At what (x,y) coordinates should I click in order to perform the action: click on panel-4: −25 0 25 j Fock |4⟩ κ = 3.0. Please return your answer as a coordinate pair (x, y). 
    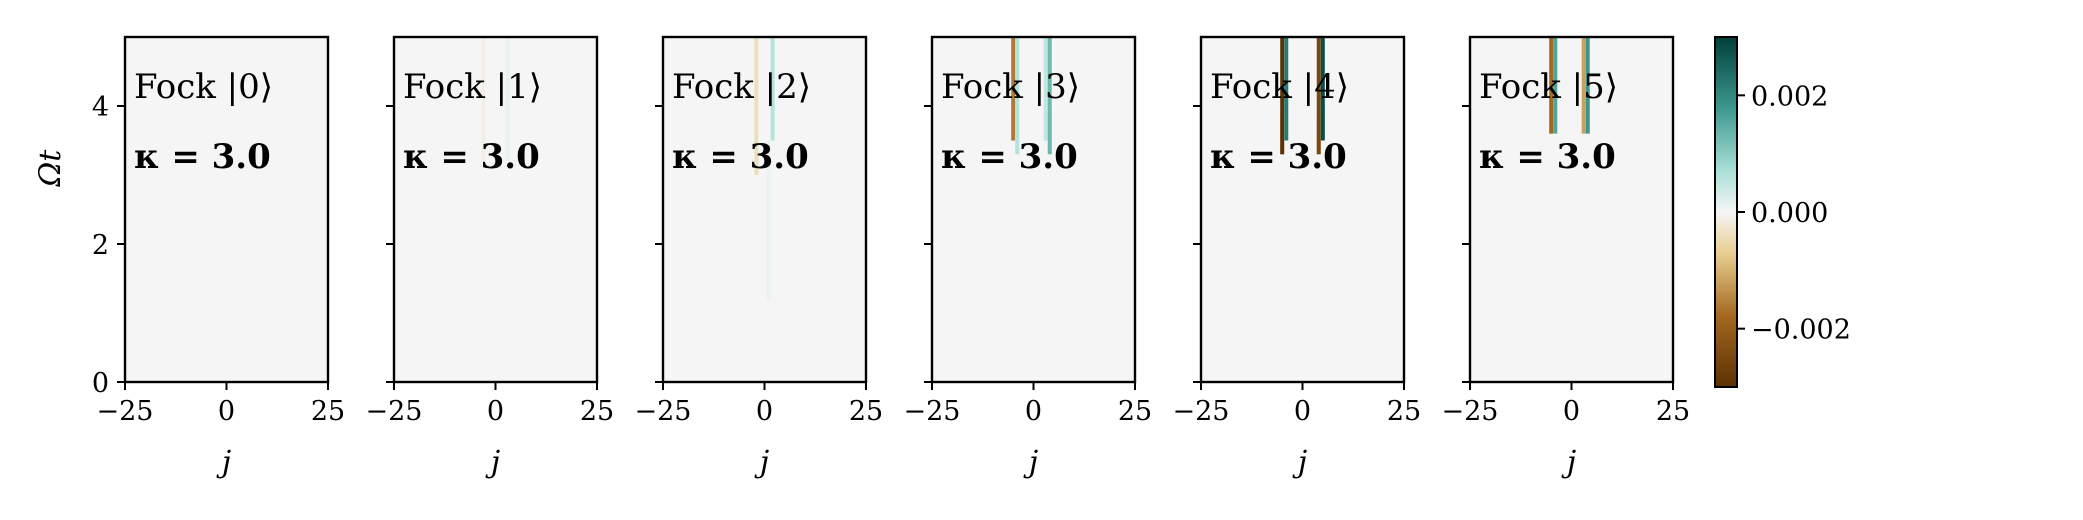
    Looking at the image, I should click on (1297, 257).